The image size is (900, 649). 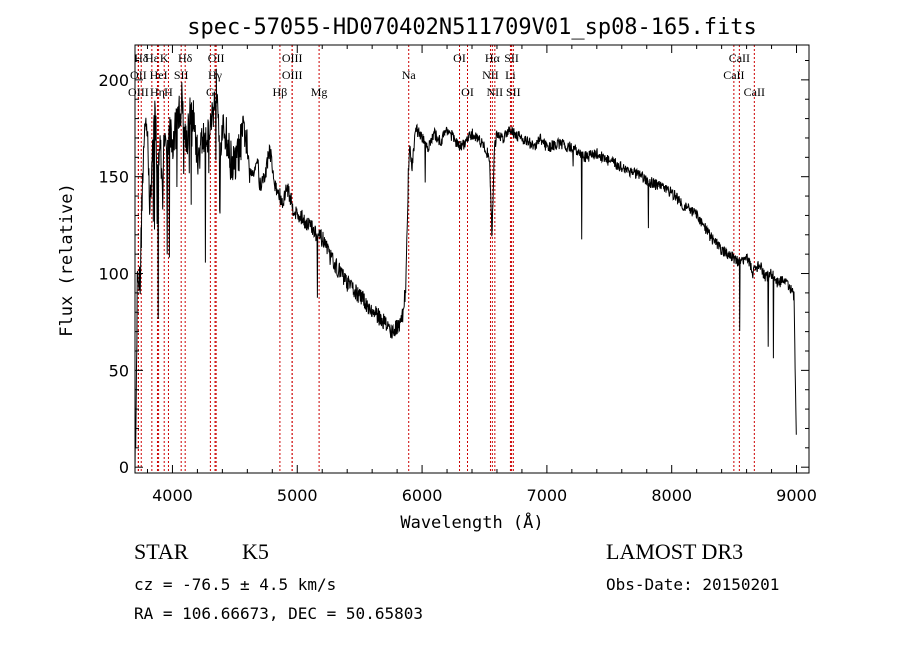 What do you see at coordinates (124, 467) in the screenshot?
I see `y-tick-label: 0` at bounding box center [124, 467].